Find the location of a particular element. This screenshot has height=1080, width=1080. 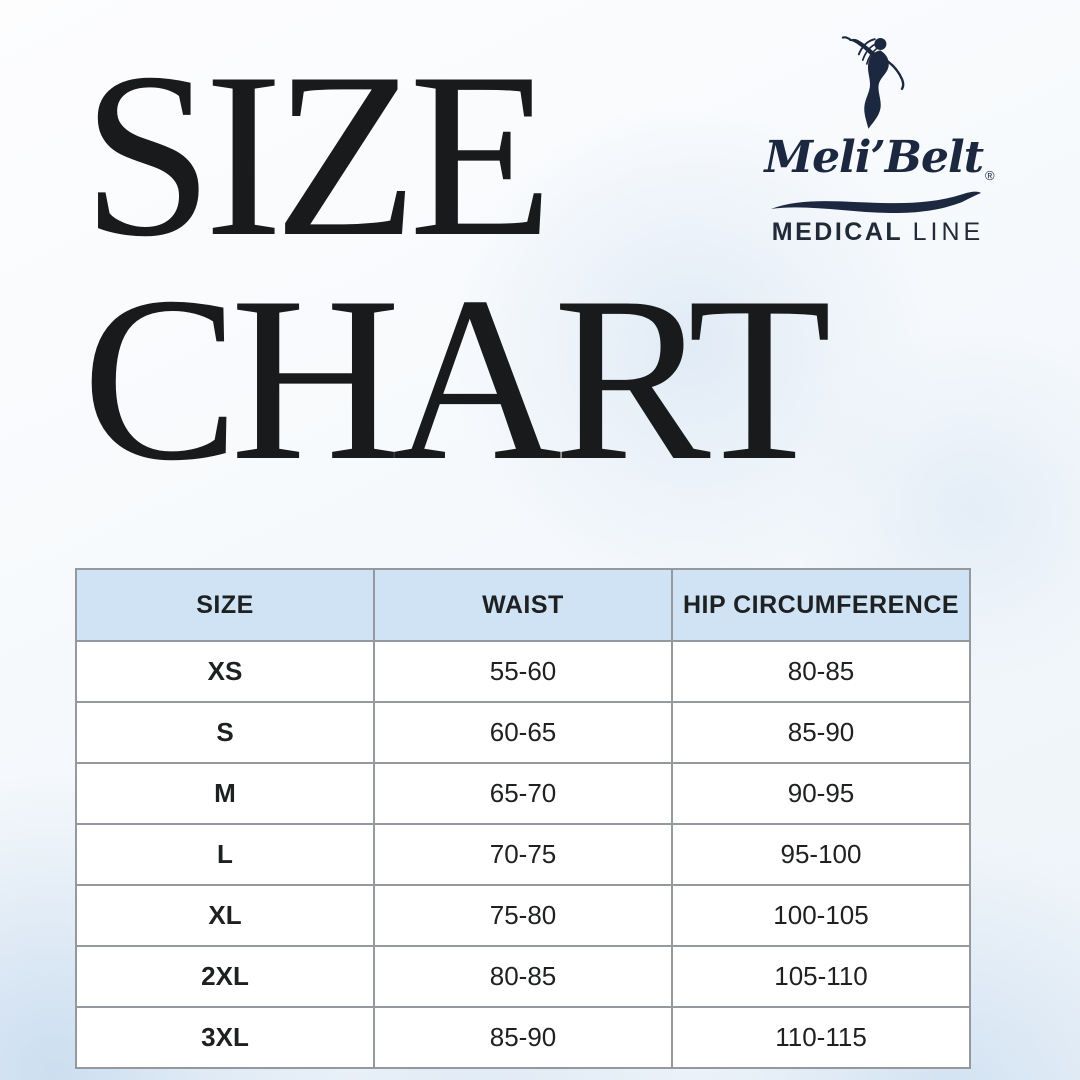

waist-value: 60-65 is located at coordinates (523, 732).